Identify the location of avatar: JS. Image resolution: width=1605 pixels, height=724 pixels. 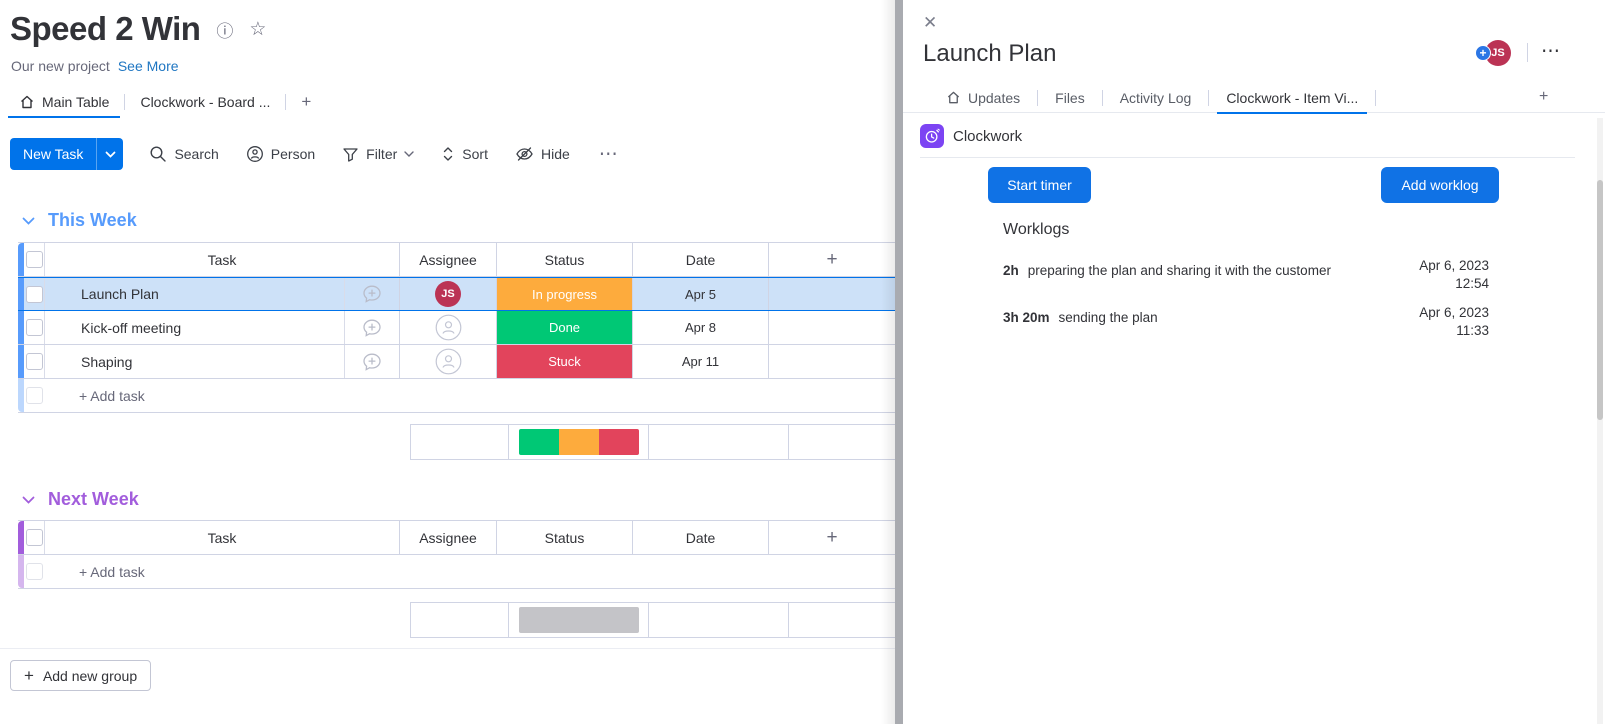
(448, 294).